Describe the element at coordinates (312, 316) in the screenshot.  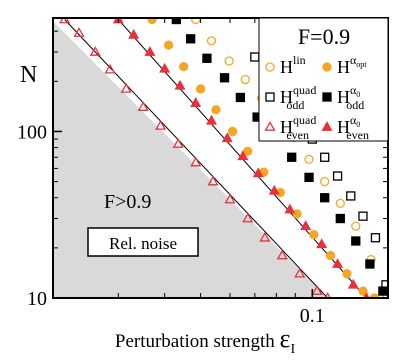
I see `x-tick-label: 0.1` at that location.